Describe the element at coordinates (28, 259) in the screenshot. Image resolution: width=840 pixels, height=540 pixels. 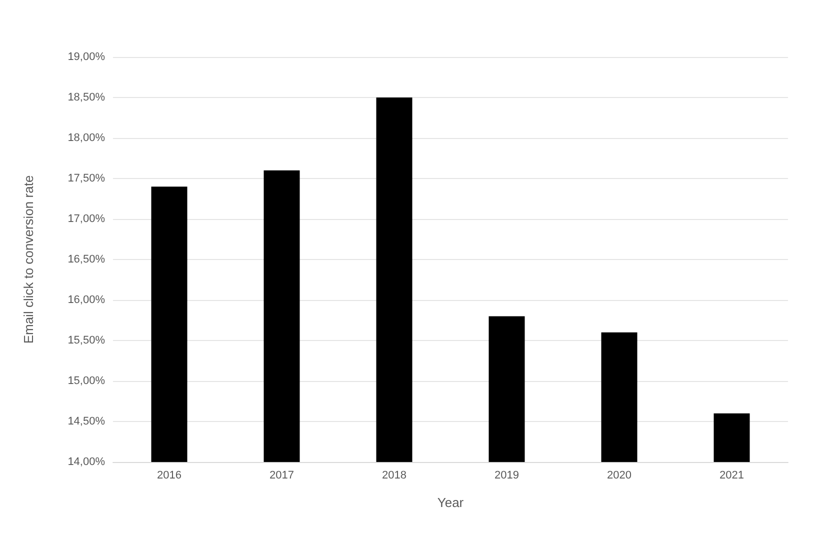
I see `y-axis-title: Email click to conversion rate` at that location.